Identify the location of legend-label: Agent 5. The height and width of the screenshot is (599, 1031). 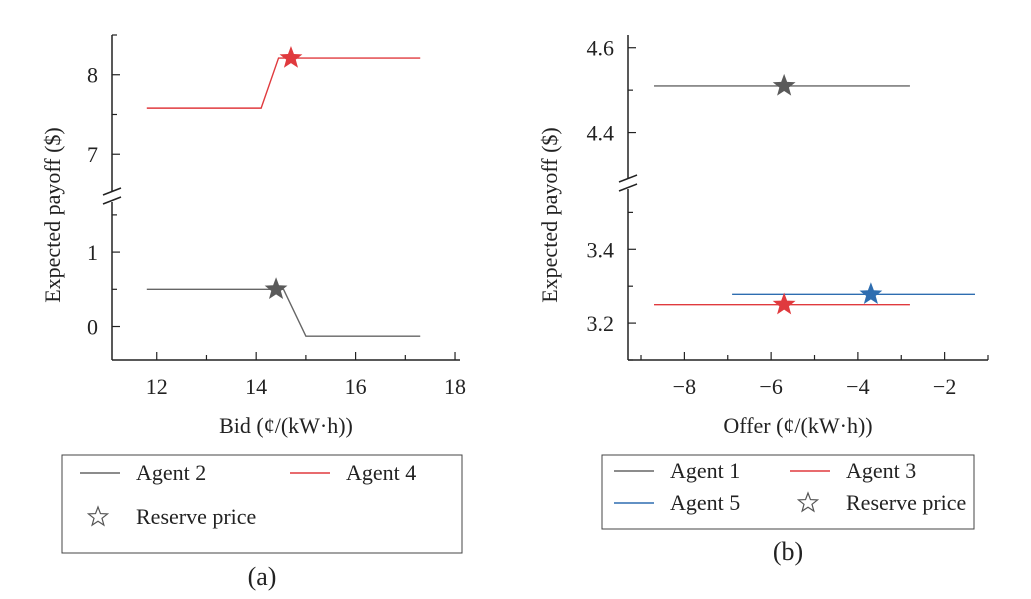
(705, 502).